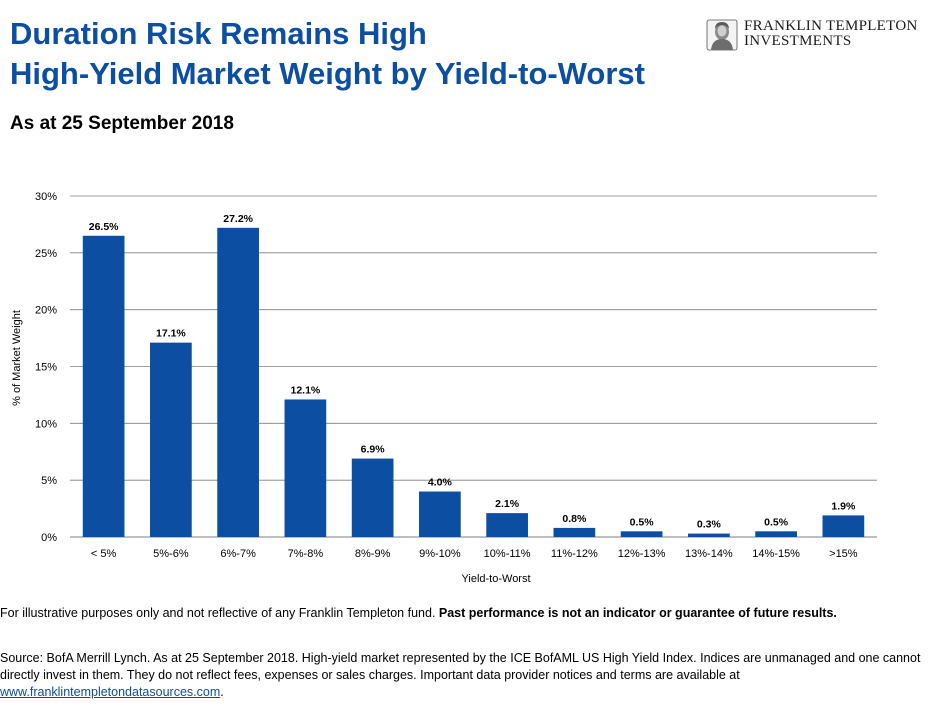  I want to click on x-tick-label: 8%-9%, so click(373, 554).